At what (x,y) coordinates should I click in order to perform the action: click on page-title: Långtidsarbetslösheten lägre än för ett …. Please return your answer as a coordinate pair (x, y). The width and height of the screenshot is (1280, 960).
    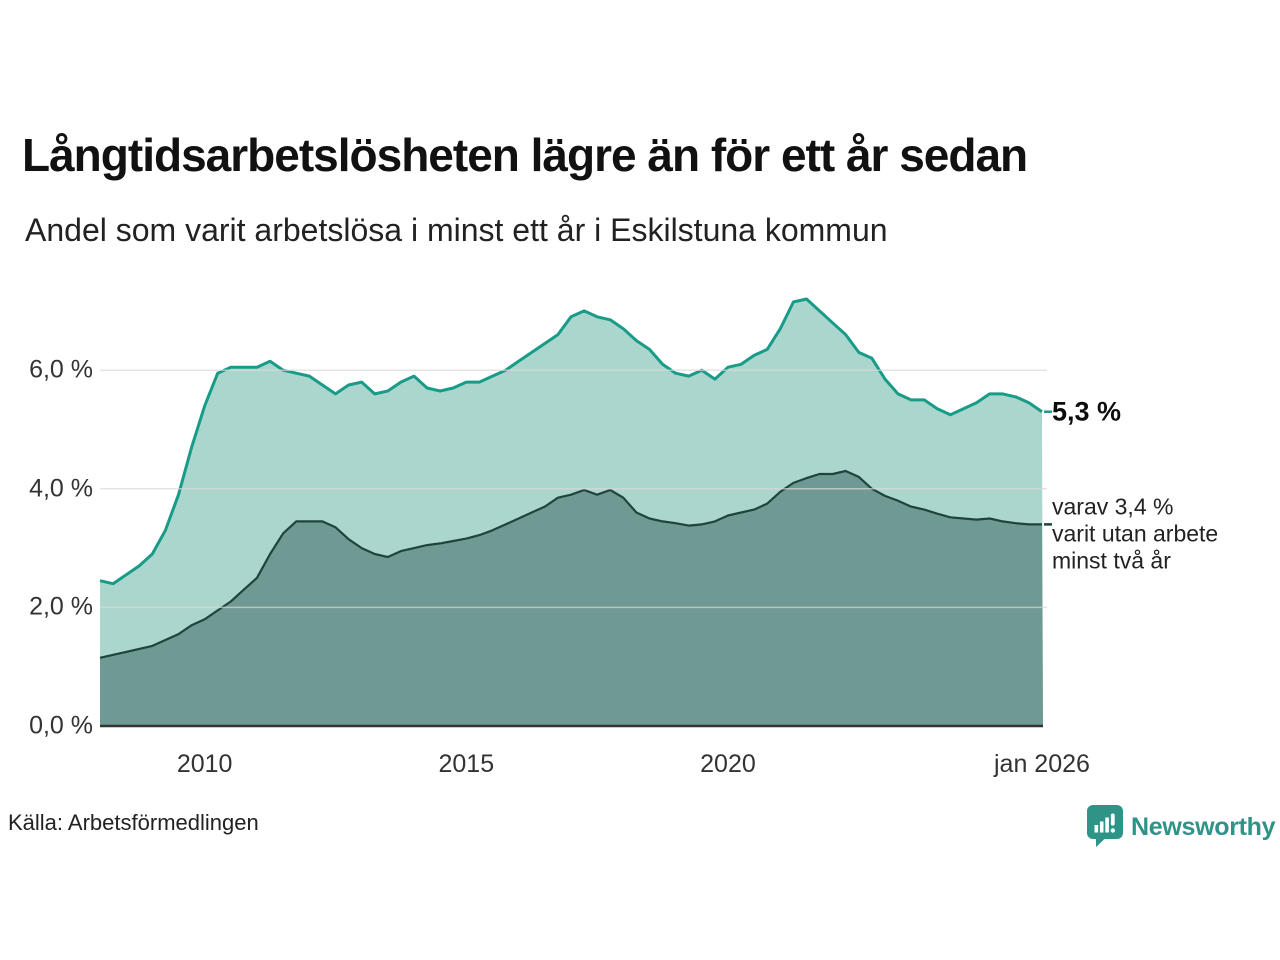
    Looking at the image, I should click on (525, 155).